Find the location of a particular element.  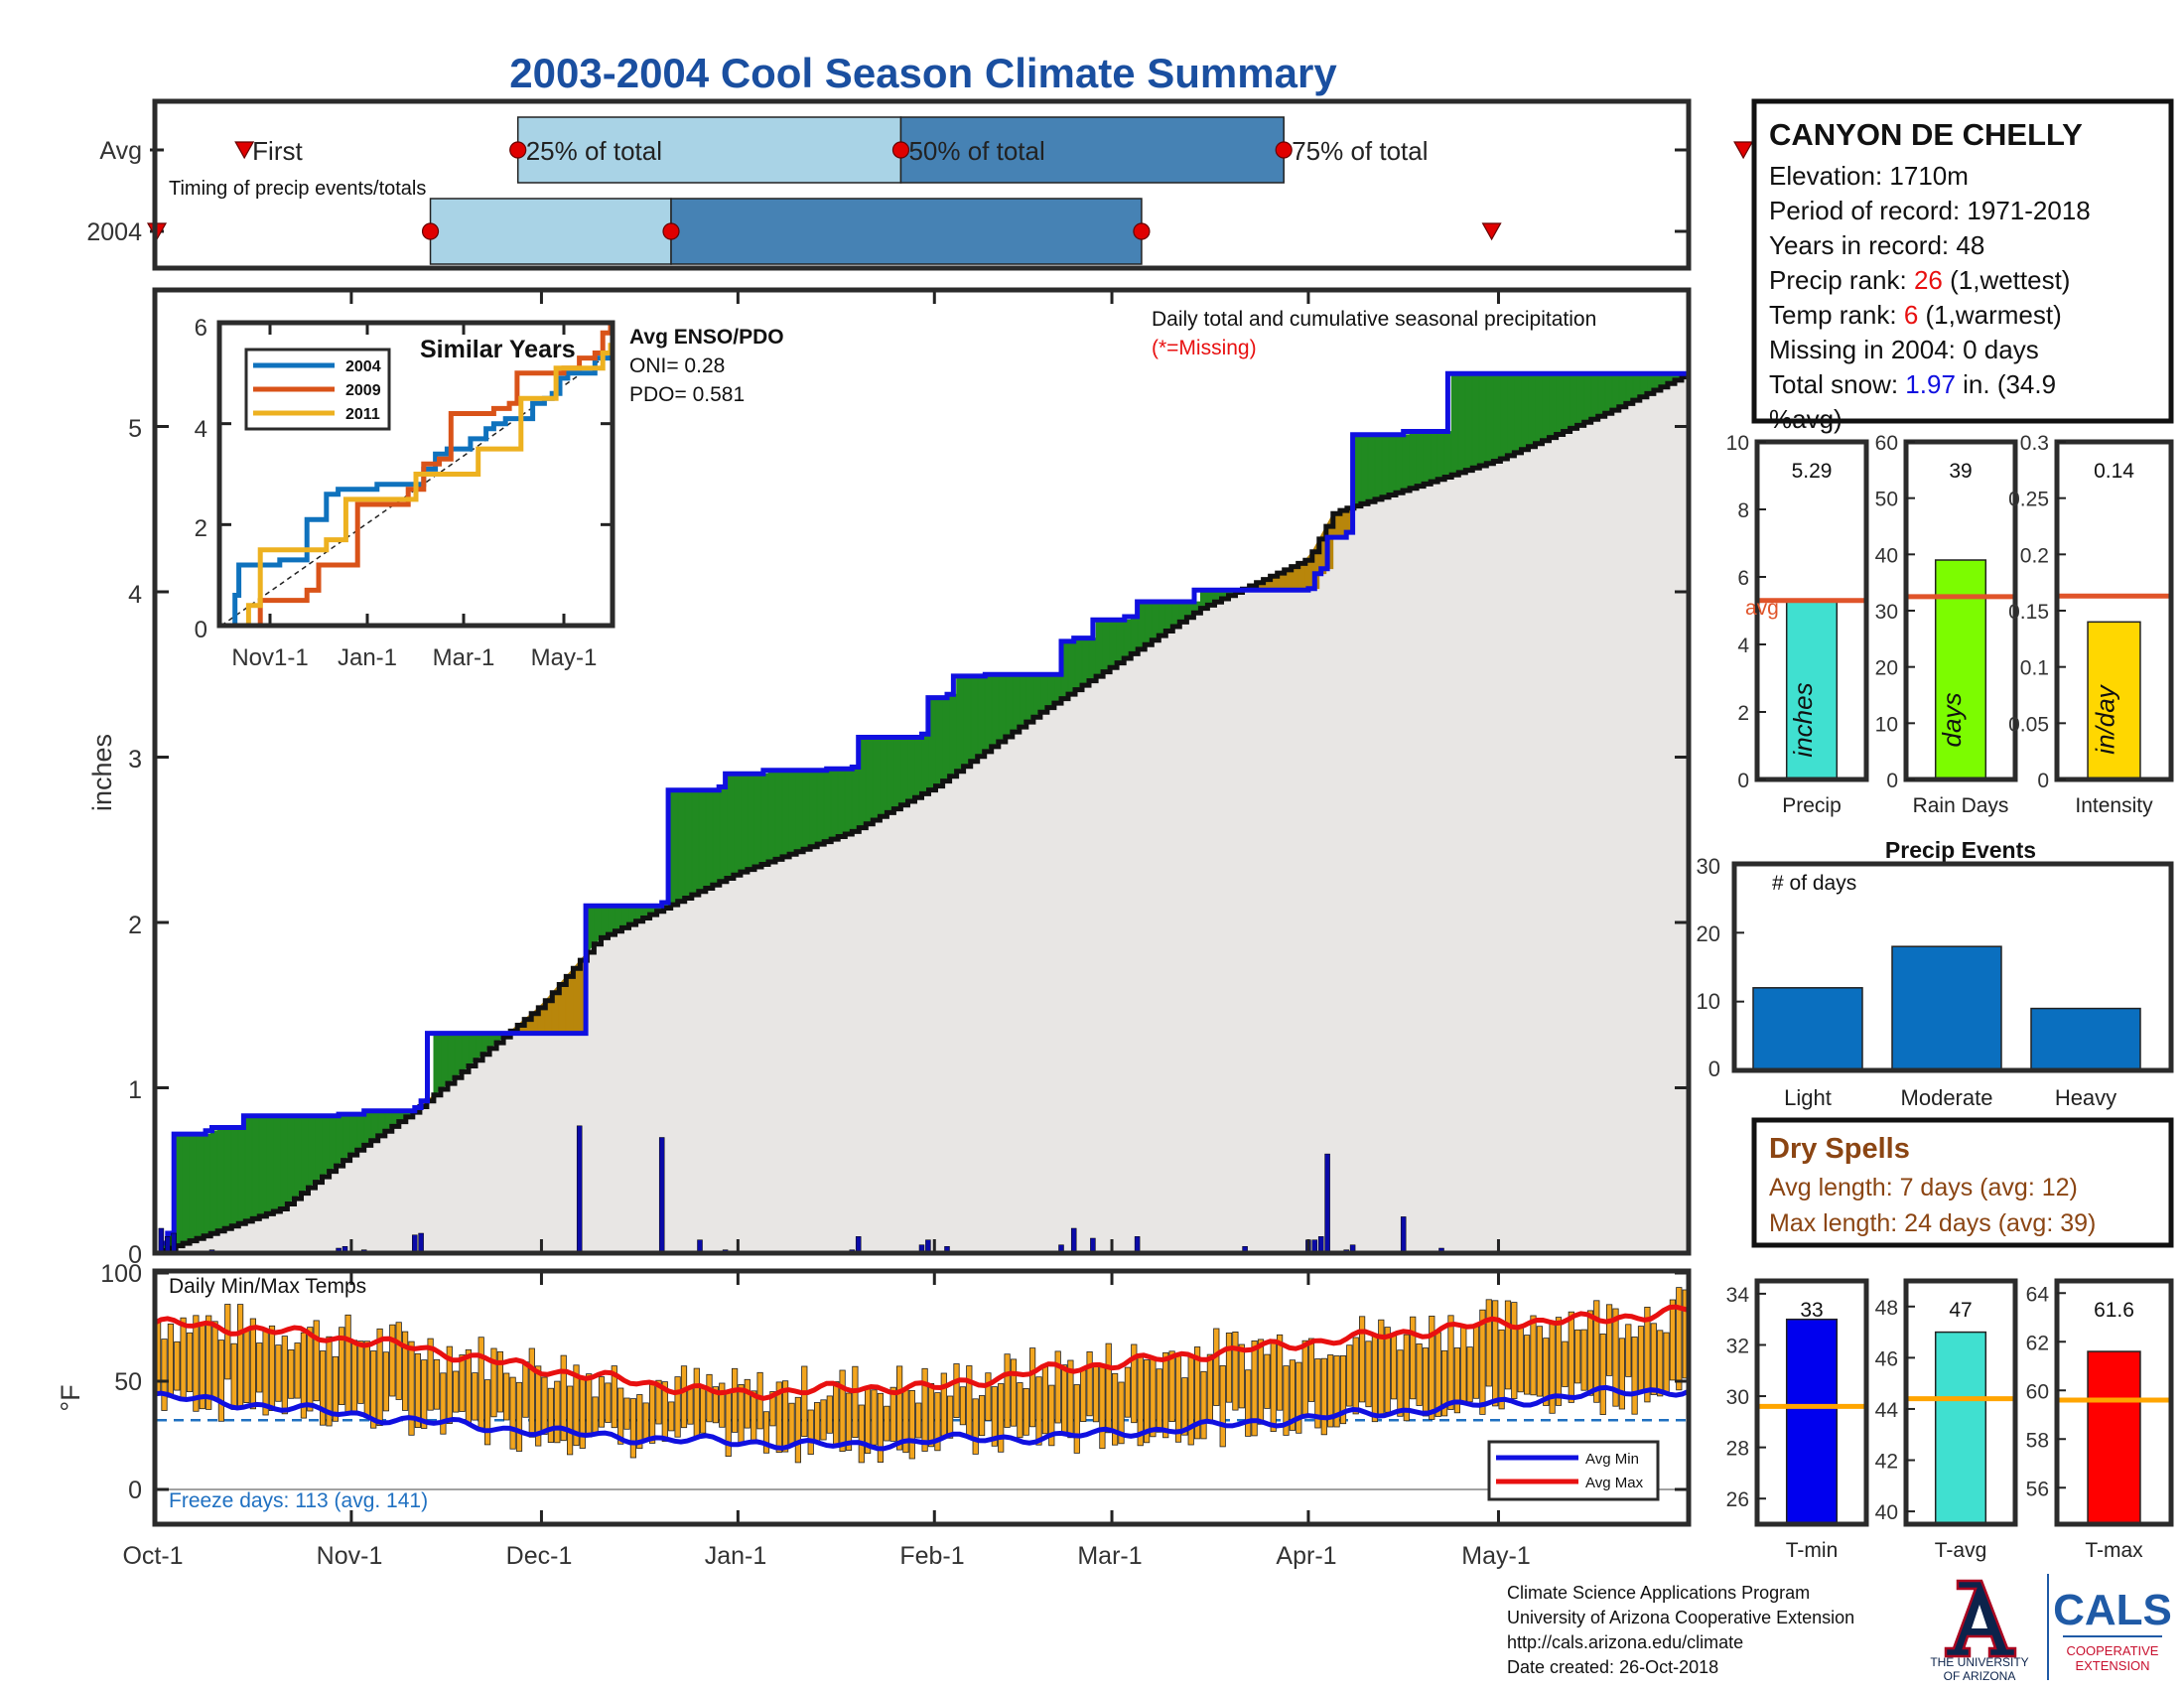

tmax-frame is located at coordinates (2114, 1402).